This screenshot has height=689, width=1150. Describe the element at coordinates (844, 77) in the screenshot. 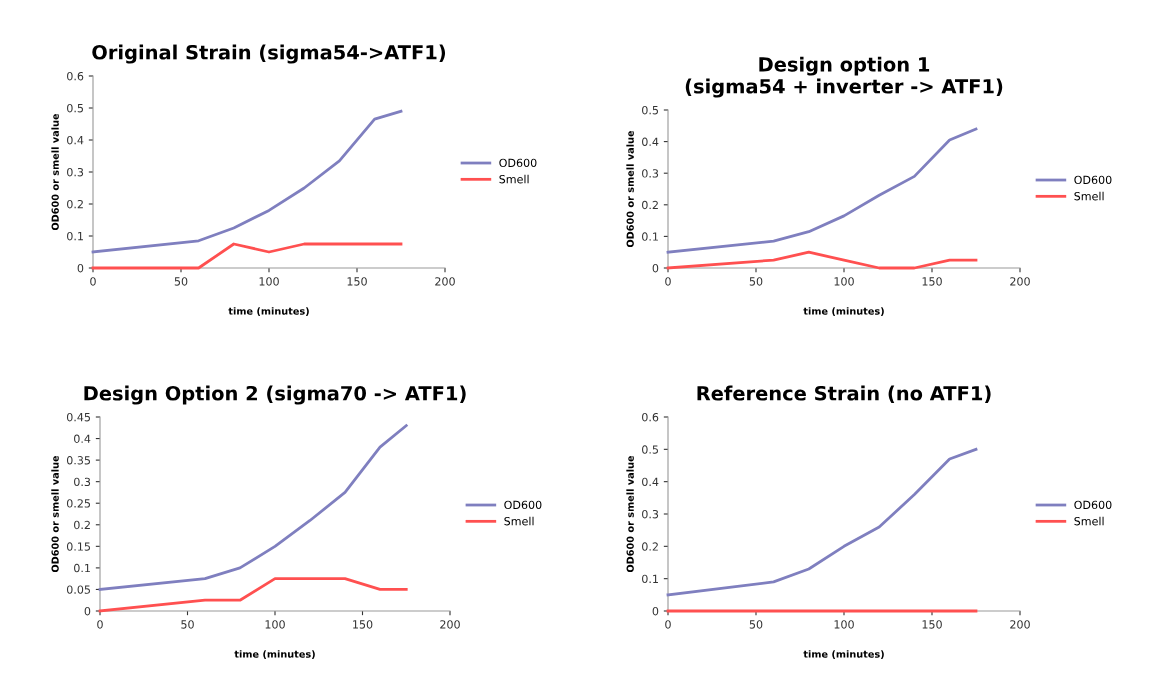

I see `chart-title: Design option 1 (sigma54 + inverter -> ATF1)` at that location.